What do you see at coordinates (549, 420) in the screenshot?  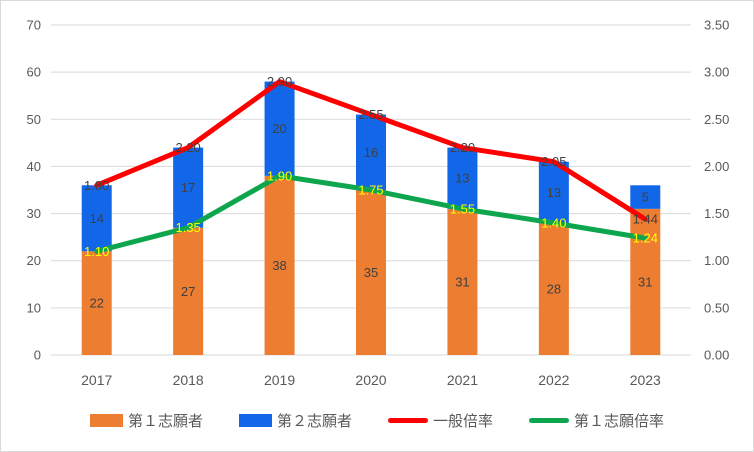 I see `legend-swatch-first-choice-ratio` at bounding box center [549, 420].